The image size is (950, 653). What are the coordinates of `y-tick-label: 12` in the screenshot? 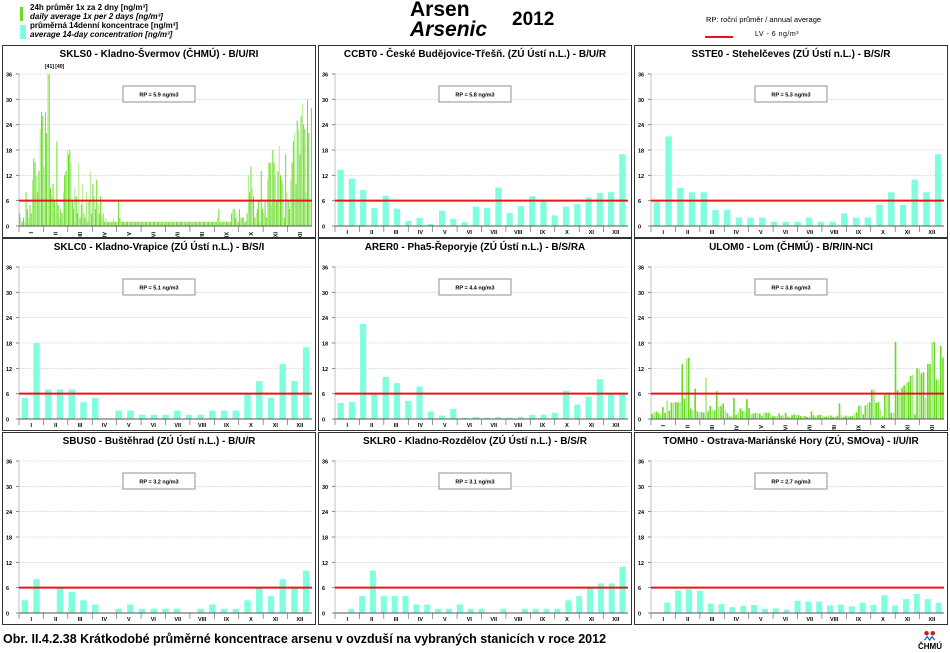 It's located at (9, 177).